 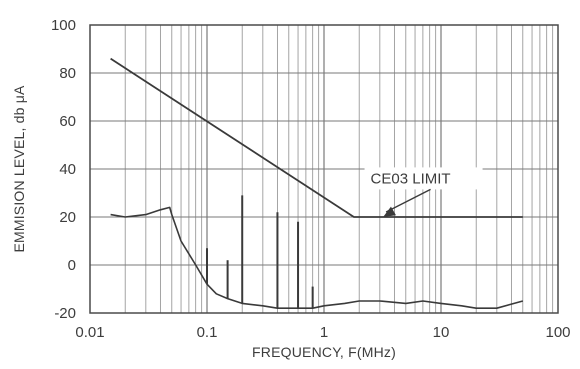 What do you see at coordinates (19, 169) in the screenshot?
I see `y-axis-title: EMMISION LEVEL, db μA` at bounding box center [19, 169].